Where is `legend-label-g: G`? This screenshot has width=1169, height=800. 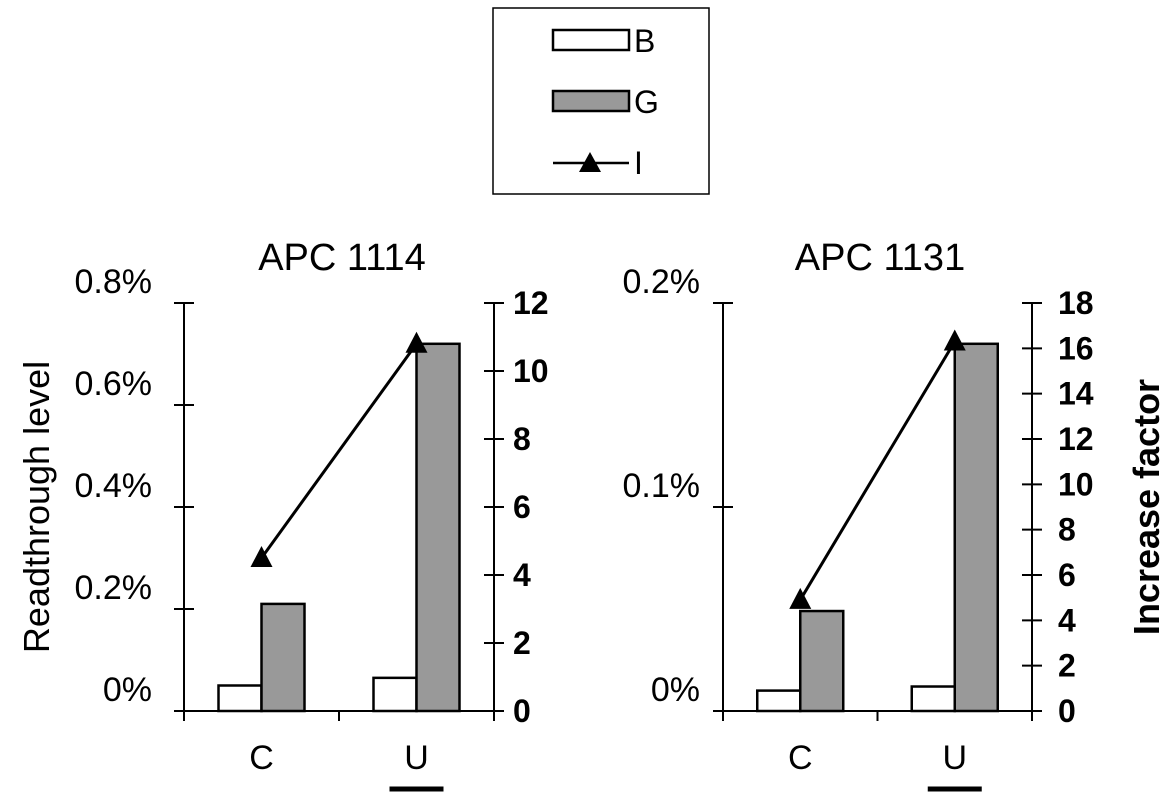 legend-label-g: G is located at coordinates (646, 102).